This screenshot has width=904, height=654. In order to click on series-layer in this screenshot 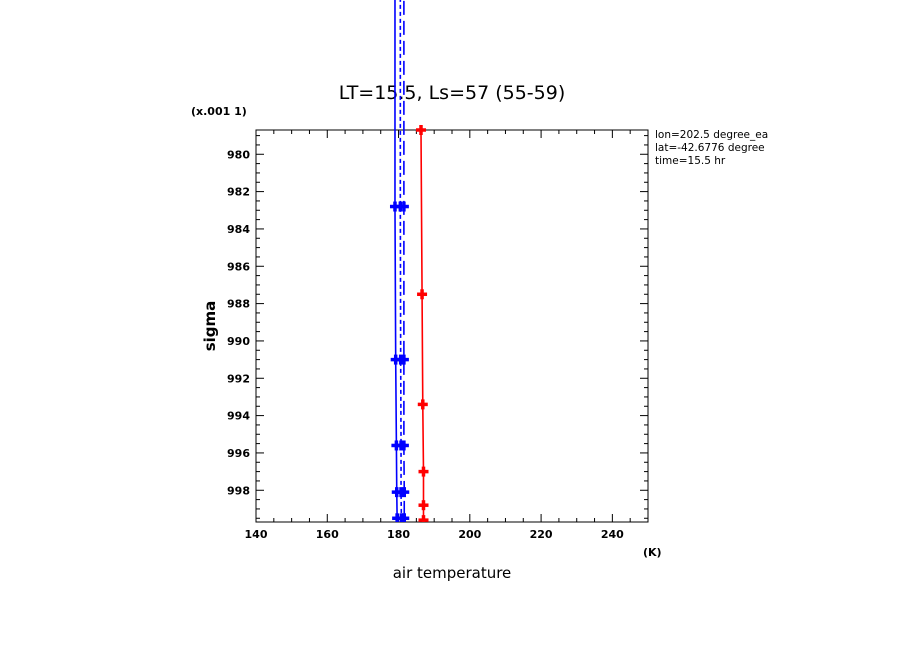, I will do `click(409, 261)`.